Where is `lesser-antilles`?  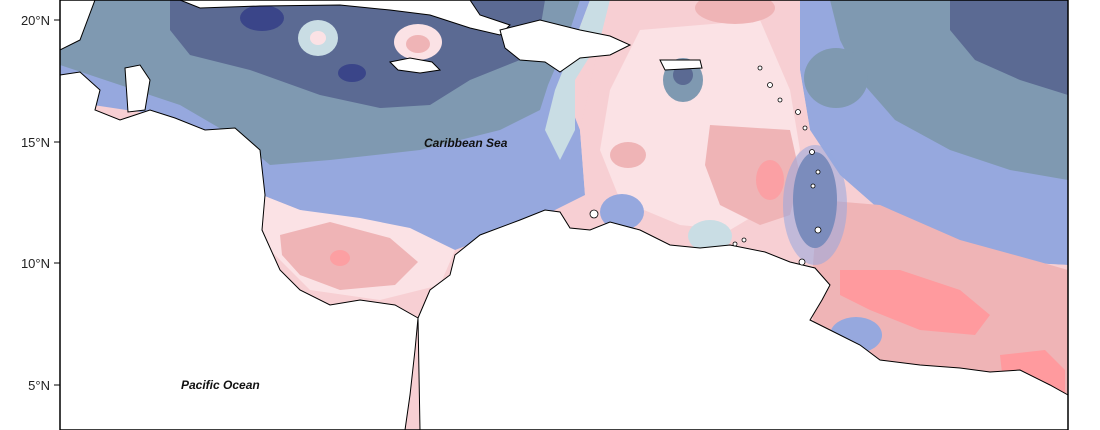 lesser-antilles is located at coordinates (705, 165).